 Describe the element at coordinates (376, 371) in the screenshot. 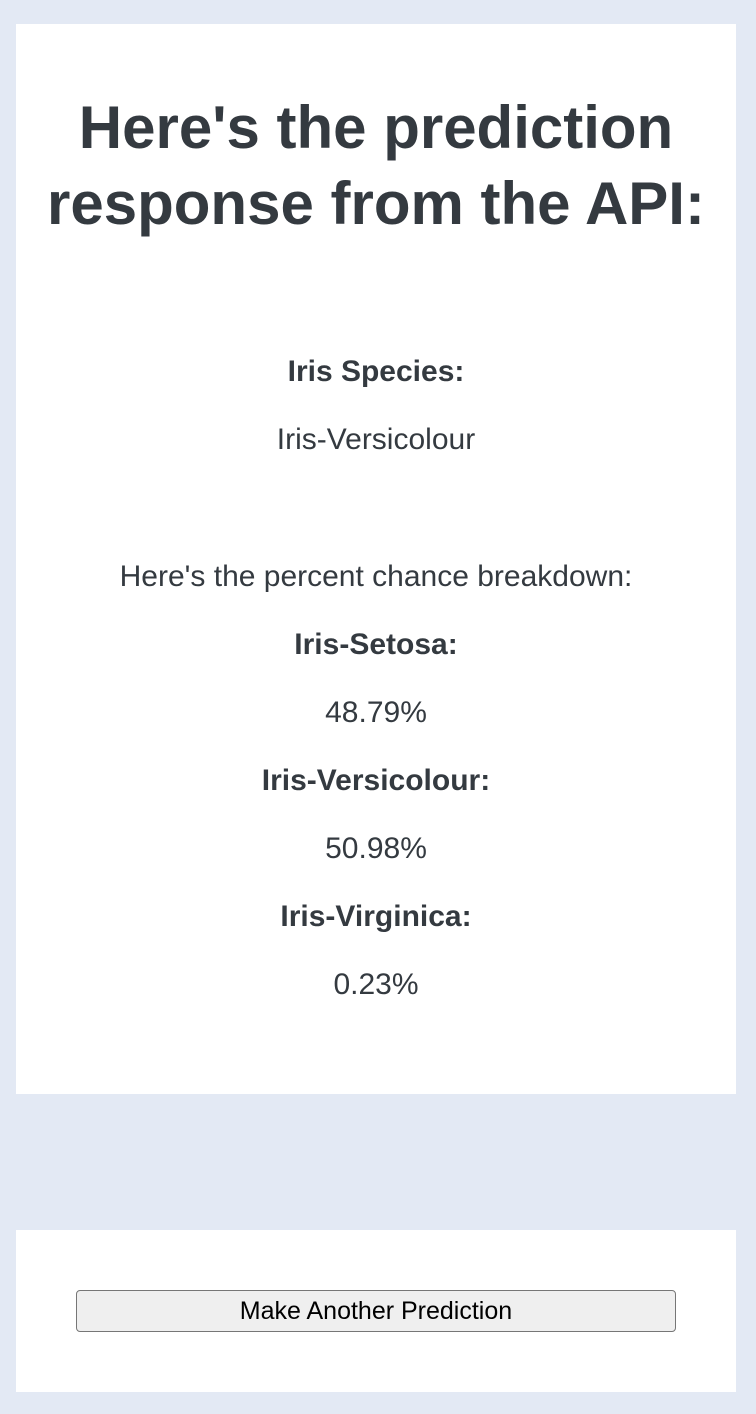

I see `species-label: Iris Species:` at that location.